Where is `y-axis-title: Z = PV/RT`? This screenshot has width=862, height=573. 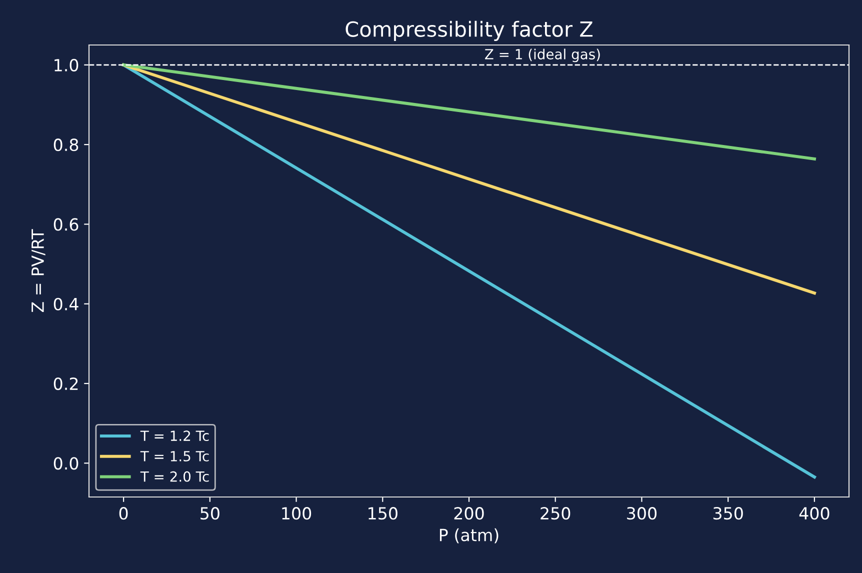 y-axis-title: Z = PV/RT is located at coordinates (39, 270).